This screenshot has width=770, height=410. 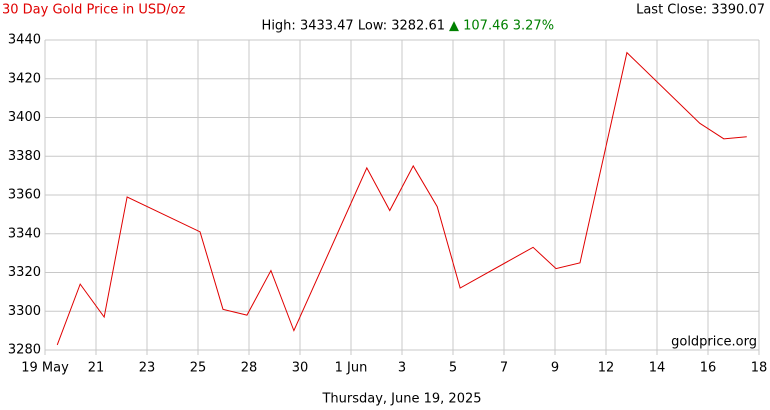 I want to click on x-tick-label: 5, so click(x=453, y=368).